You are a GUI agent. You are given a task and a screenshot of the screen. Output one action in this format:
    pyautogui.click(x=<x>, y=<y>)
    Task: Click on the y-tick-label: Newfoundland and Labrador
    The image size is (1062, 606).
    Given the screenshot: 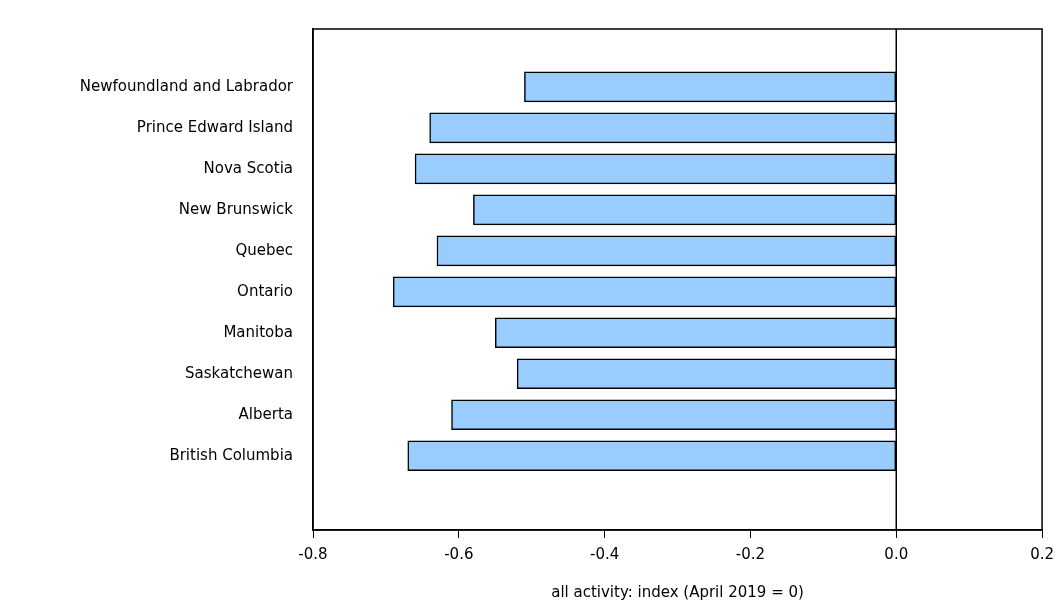 What is the action you would take?
    pyautogui.click(x=186, y=85)
    